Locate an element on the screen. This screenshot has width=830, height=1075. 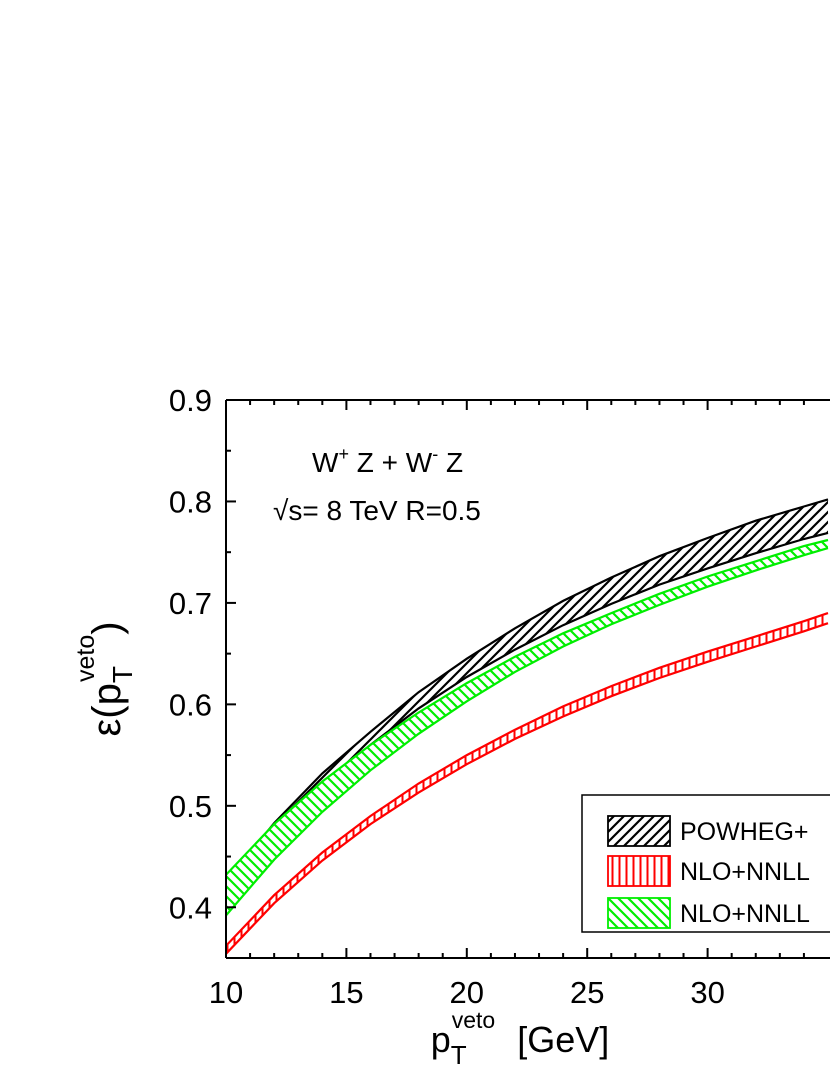
y-tick-label: 0.6 is located at coordinates (190, 704).